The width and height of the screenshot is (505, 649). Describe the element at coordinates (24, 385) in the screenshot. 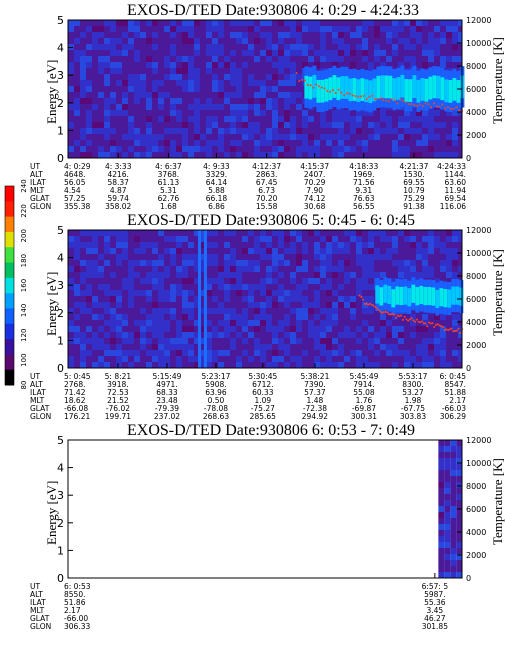

I see `colorbar-tick-label: 80` at that location.